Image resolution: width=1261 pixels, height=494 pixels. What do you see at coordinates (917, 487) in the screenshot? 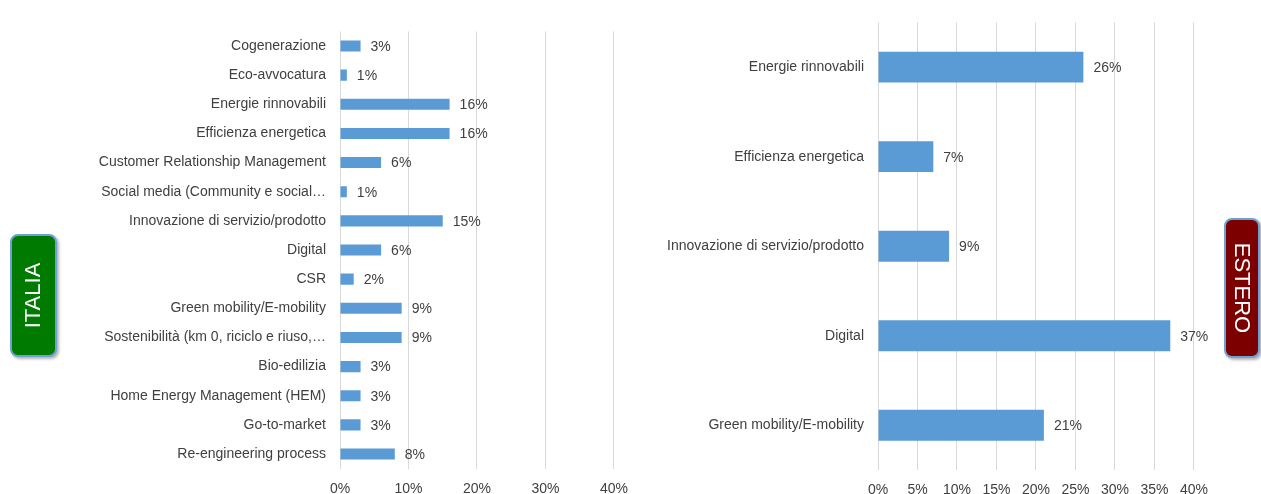
I see `x-tick-label: 5%` at bounding box center [917, 487].